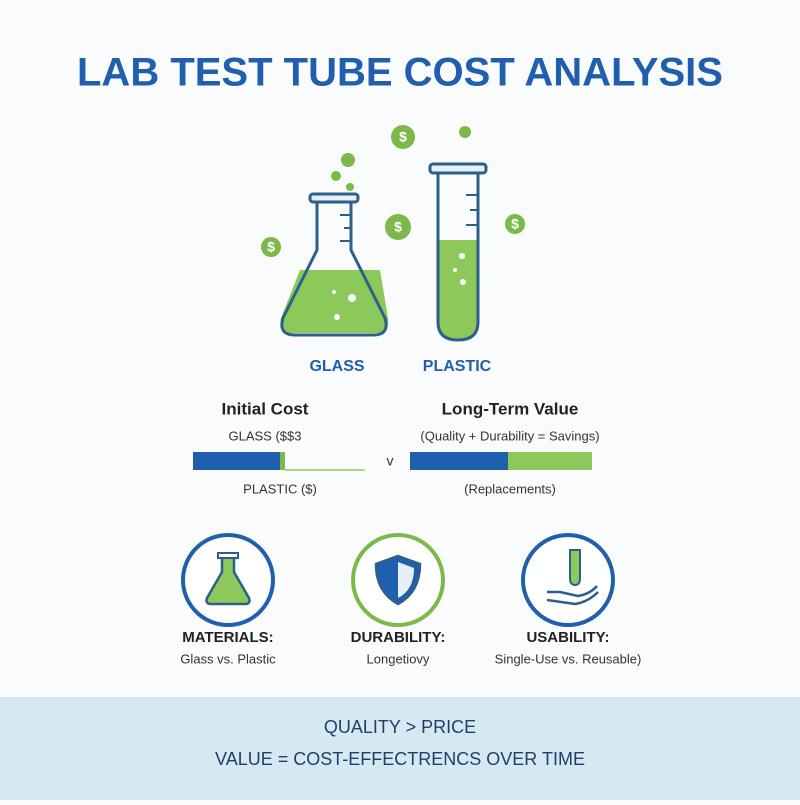  I want to click on separator: v, so click(390, 461).